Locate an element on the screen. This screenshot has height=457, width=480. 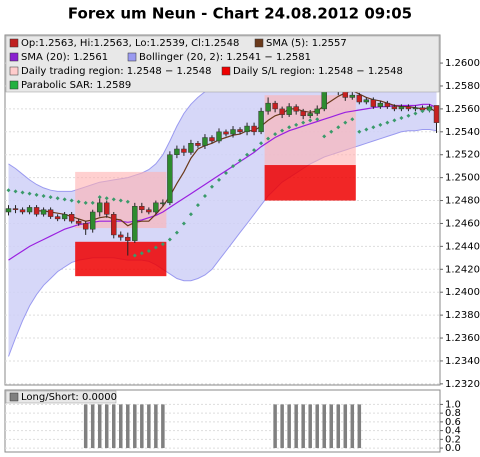
y-tick-label: 1.0 is located at coordinates (453, 404).